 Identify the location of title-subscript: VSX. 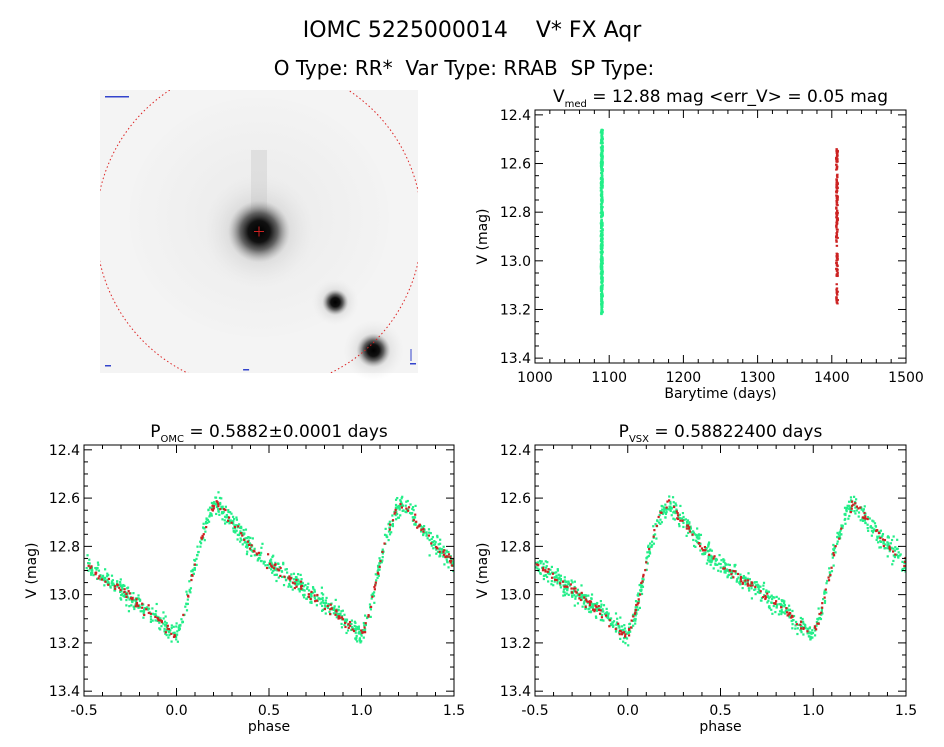
(639, 439).